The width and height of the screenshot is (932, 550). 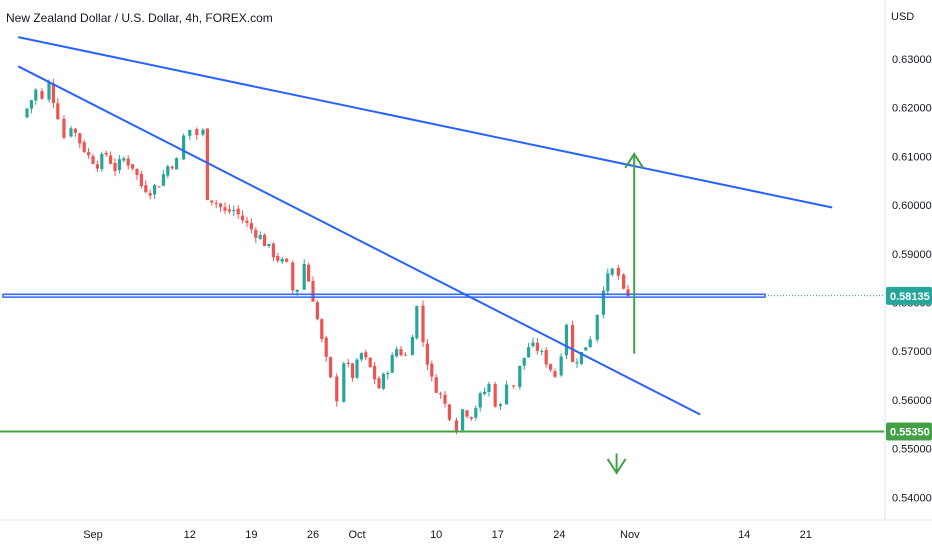 I want to click on price-tick-label: 0.63000, so click(x=912, y=60).